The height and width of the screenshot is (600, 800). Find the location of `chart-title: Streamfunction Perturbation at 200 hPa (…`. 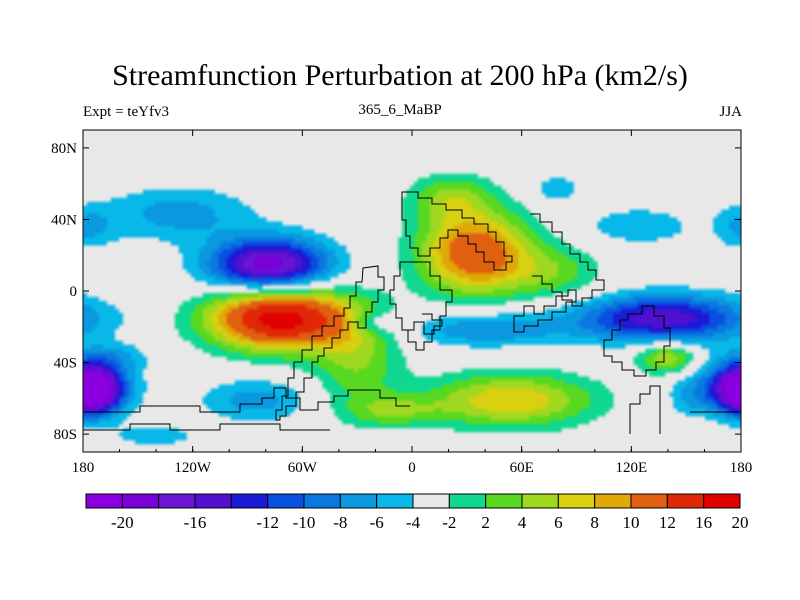

chart-title: Streamfunction Perturbation at 200 hPa (… is located at coordinates (400, 75).